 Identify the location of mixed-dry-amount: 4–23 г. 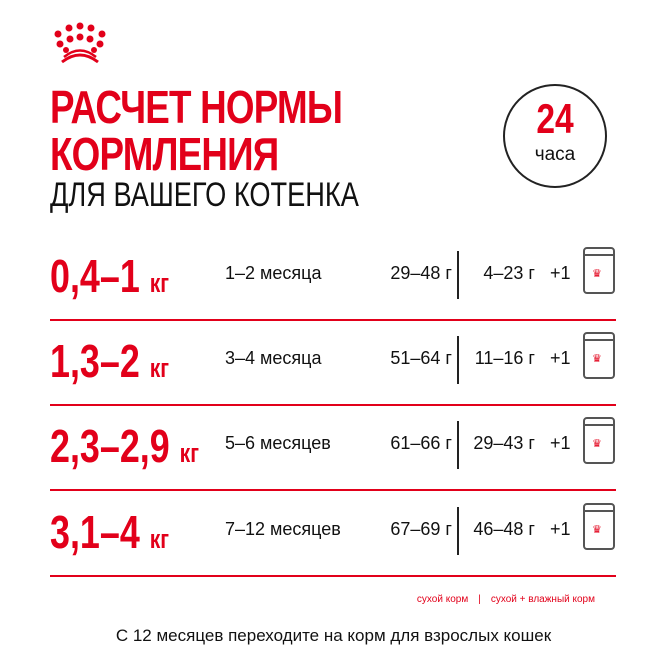
(509, 273).